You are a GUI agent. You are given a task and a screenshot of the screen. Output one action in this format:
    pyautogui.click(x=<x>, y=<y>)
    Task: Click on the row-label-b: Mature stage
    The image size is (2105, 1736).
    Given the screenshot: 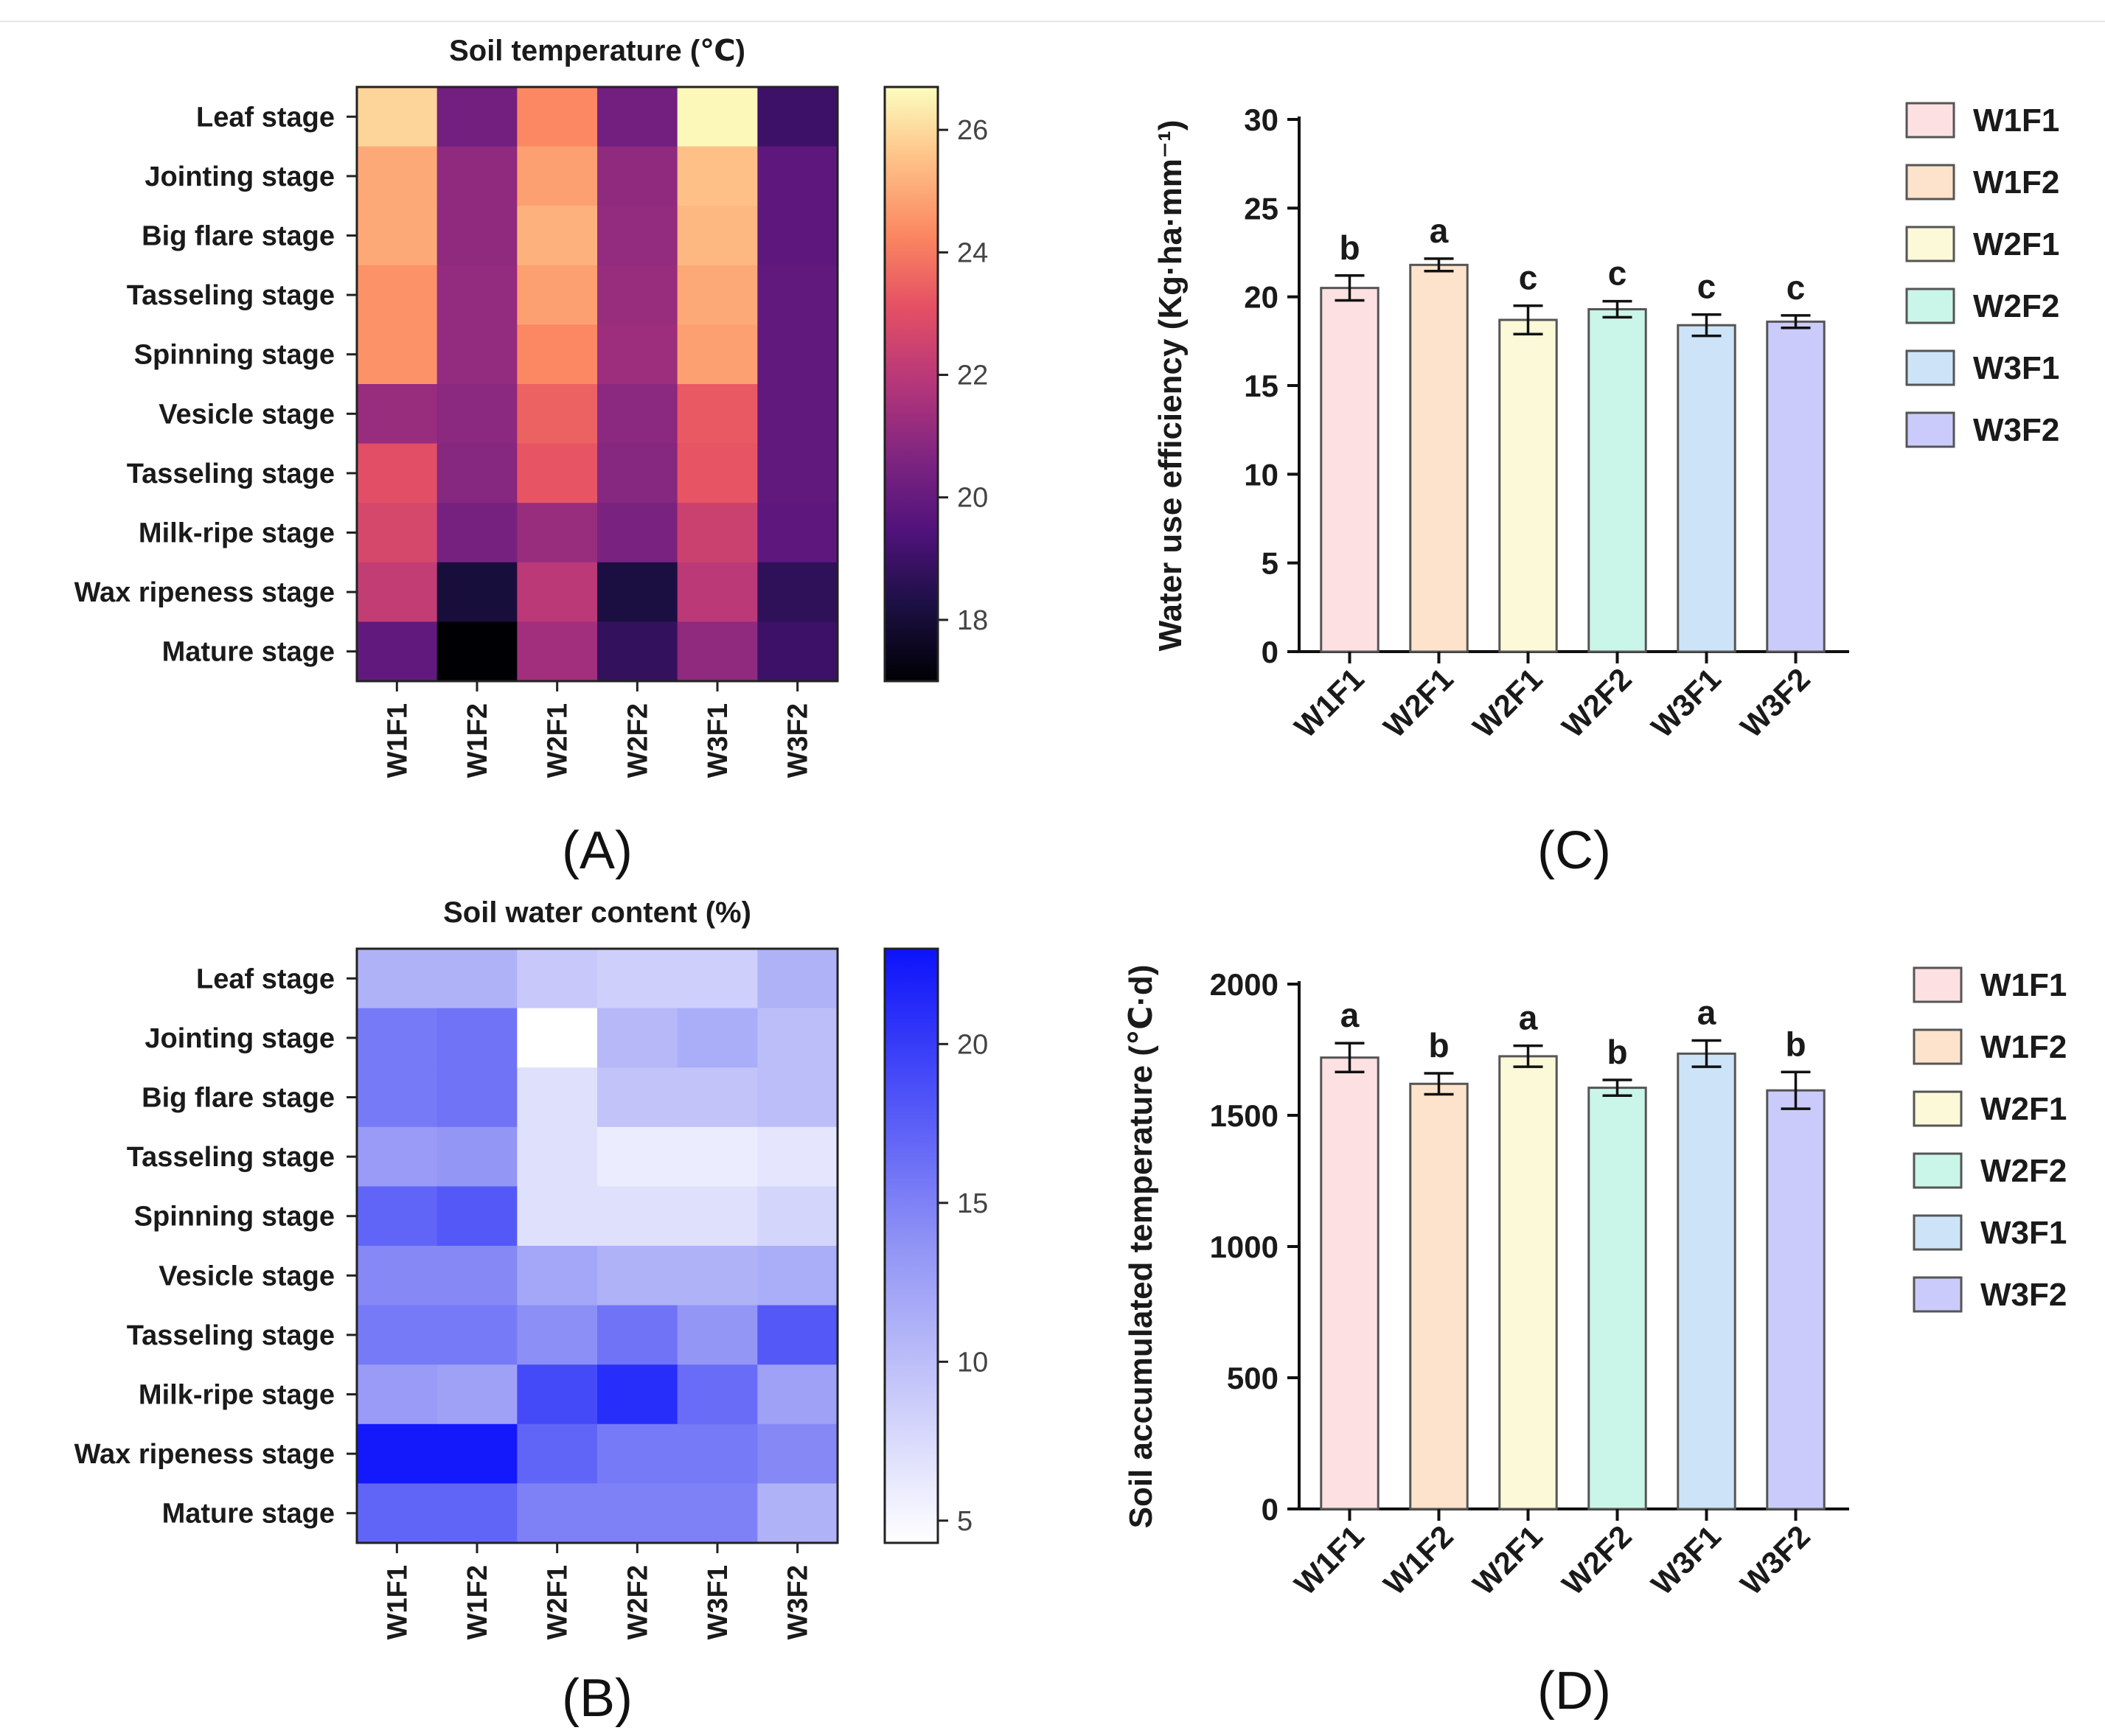 What is the action you would take?
    pyautogui.click(x=249, y=1514)
    